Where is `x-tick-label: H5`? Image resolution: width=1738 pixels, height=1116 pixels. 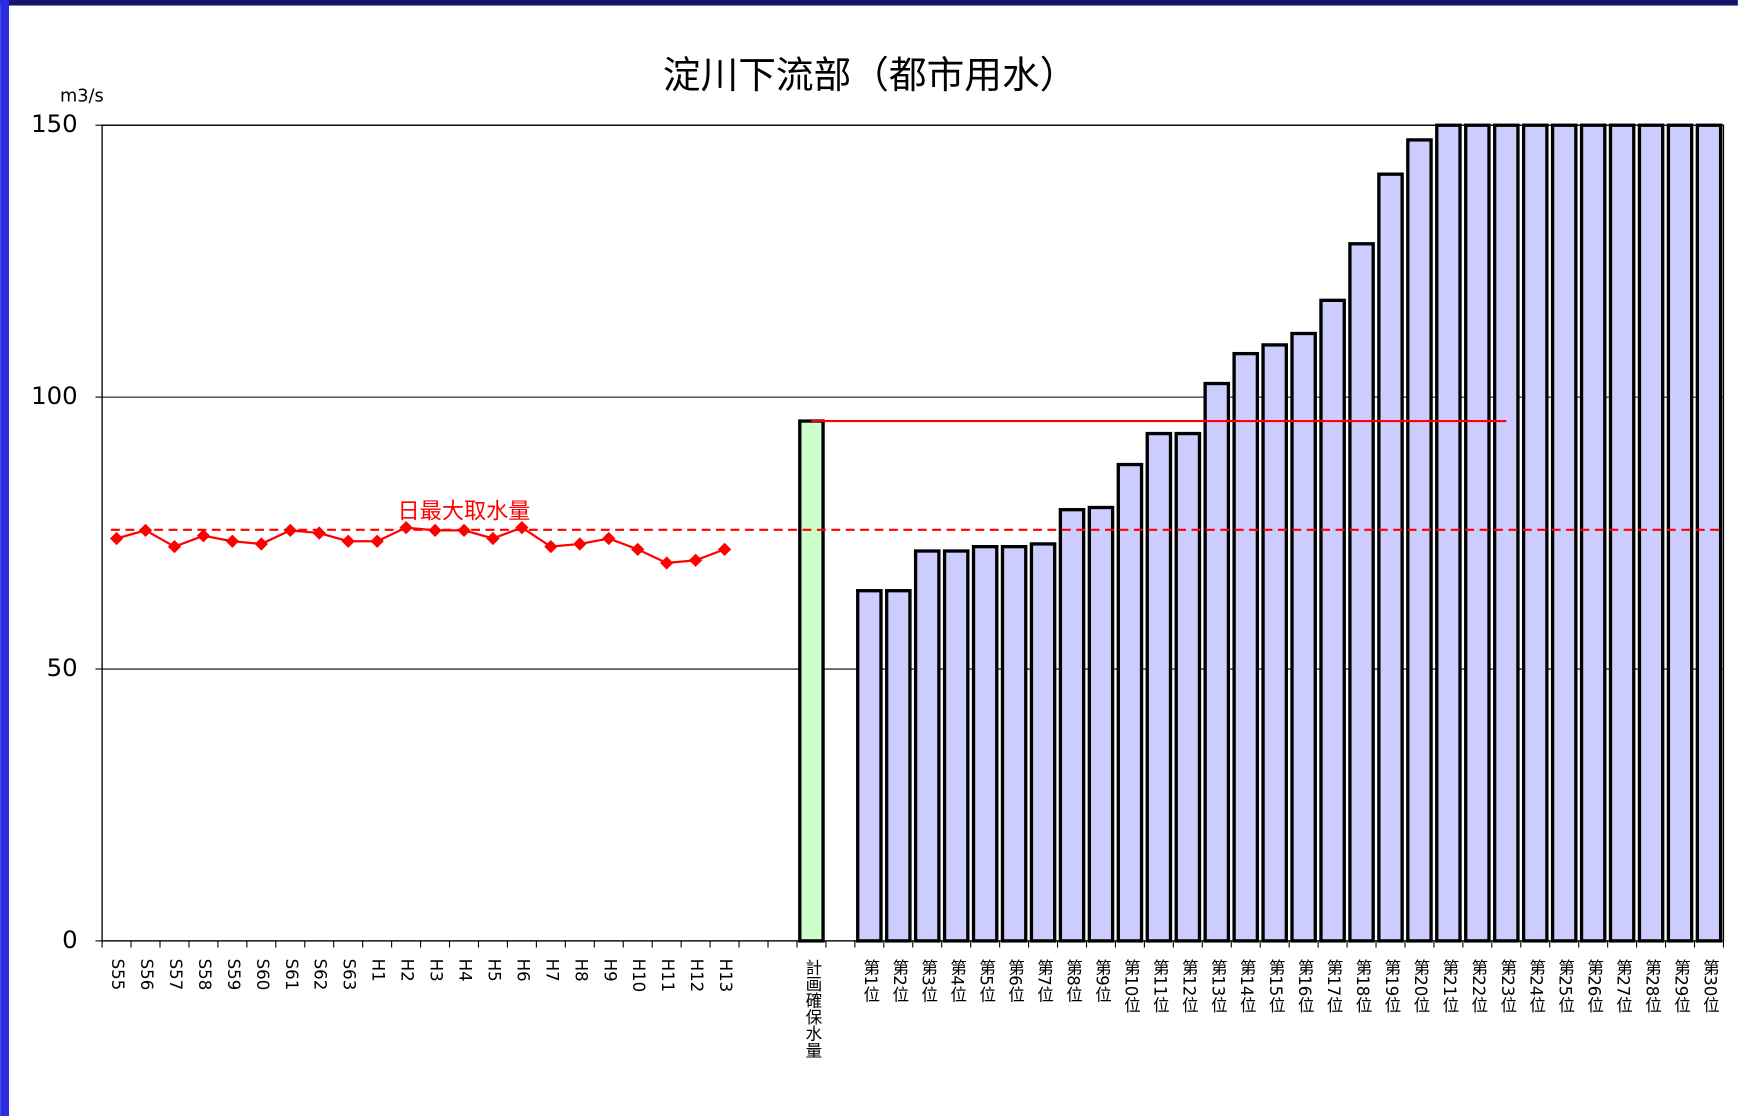 x-tick-label: H5 is located at coordinates (493, 970).